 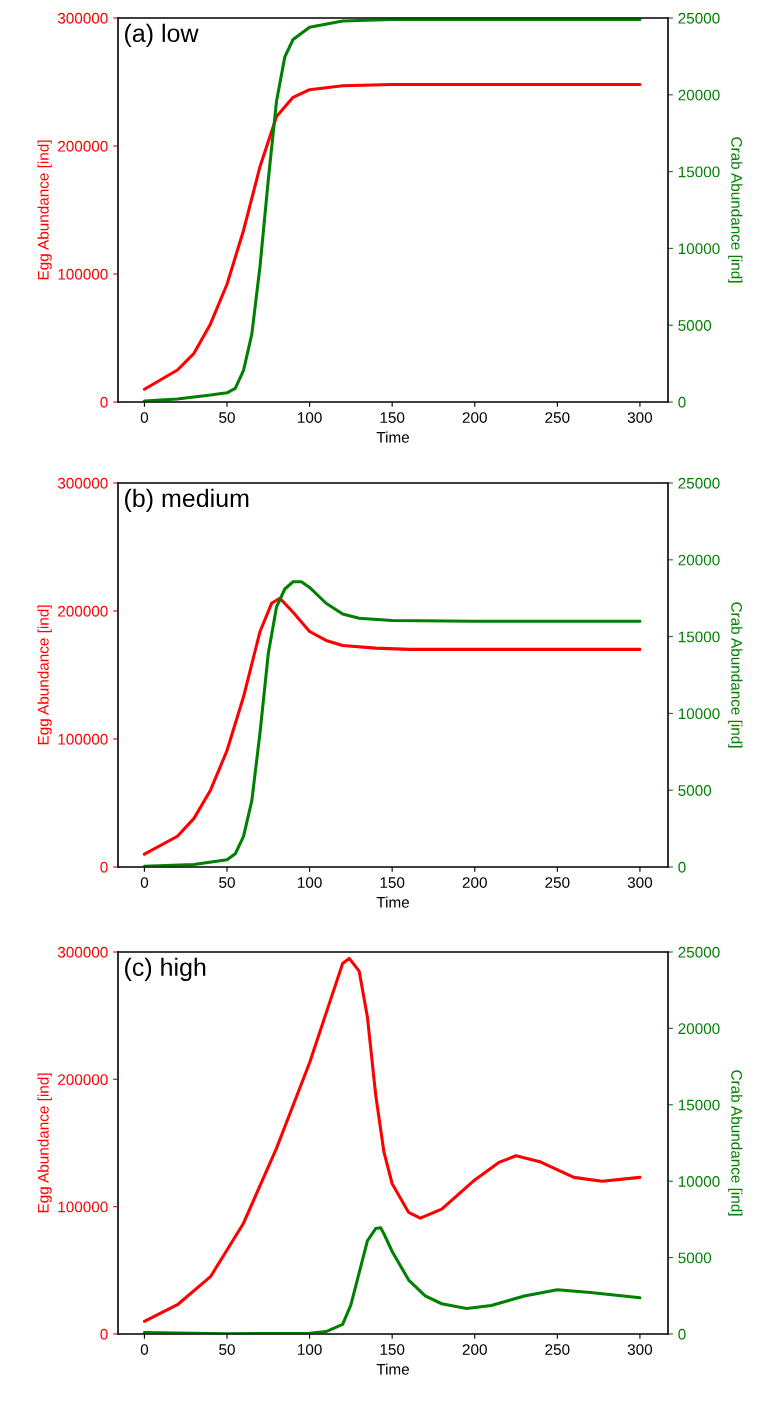 What do you see at coordinates (187, 500) in the screenshot?
I see `annotation: (b) medium` at bounding box center [187, 500].